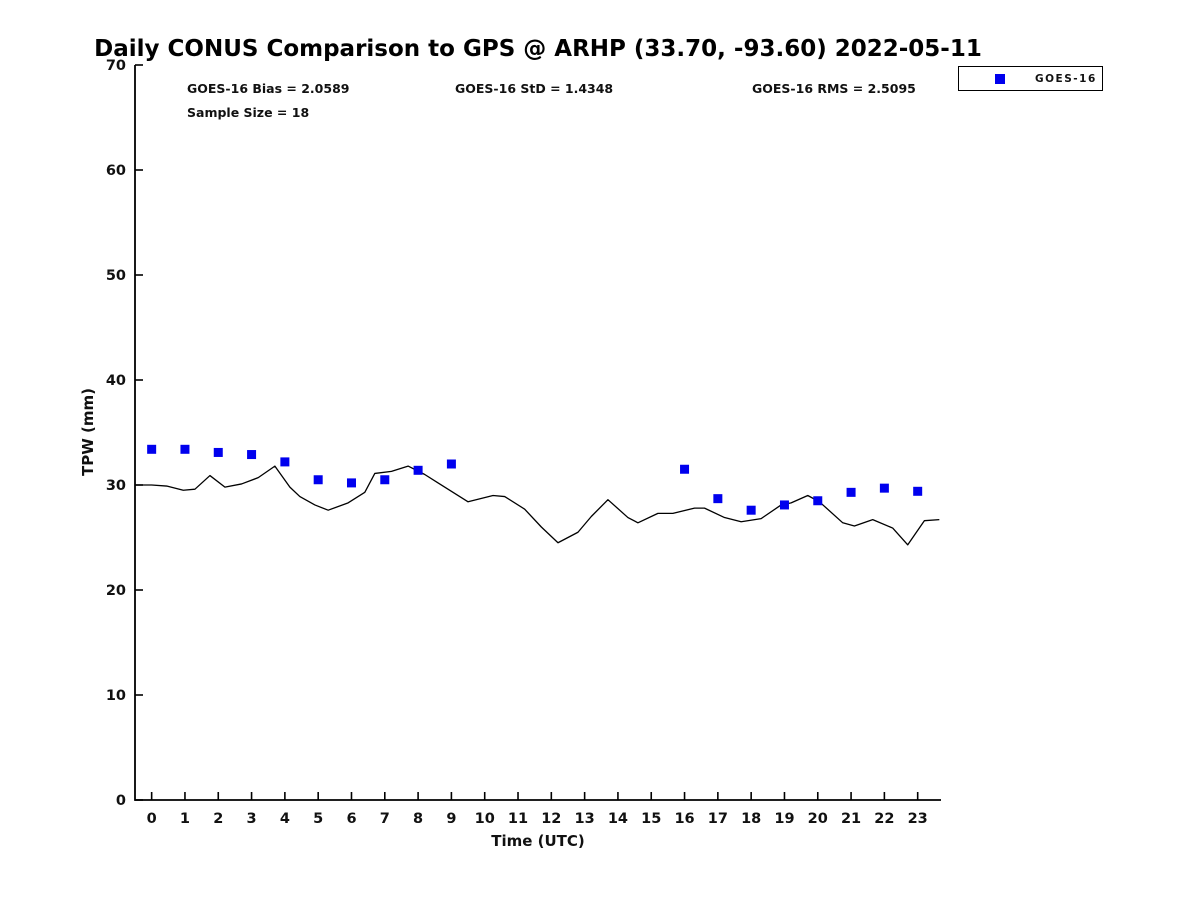  What do you see at coordinates (834, 88) in the screenshot?
I see `stat-rms: GOES-16 RMS = 2.5095` at bounding box center [834, 88].